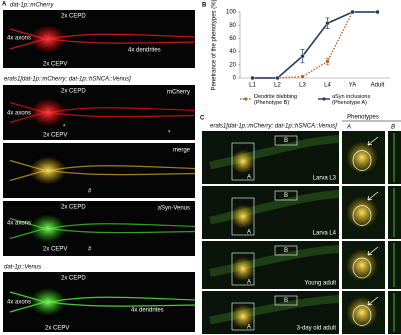  Describe the element at coordinates (252, 86) in the screenshot. I see `x-tick-label: L1` at that location.